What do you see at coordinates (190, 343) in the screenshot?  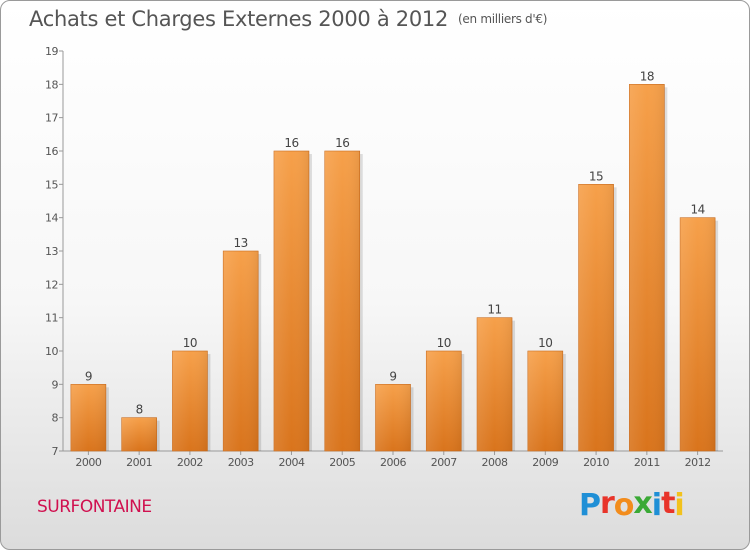 I see `data-label-2002: 10` at bounding box center [190, 343].